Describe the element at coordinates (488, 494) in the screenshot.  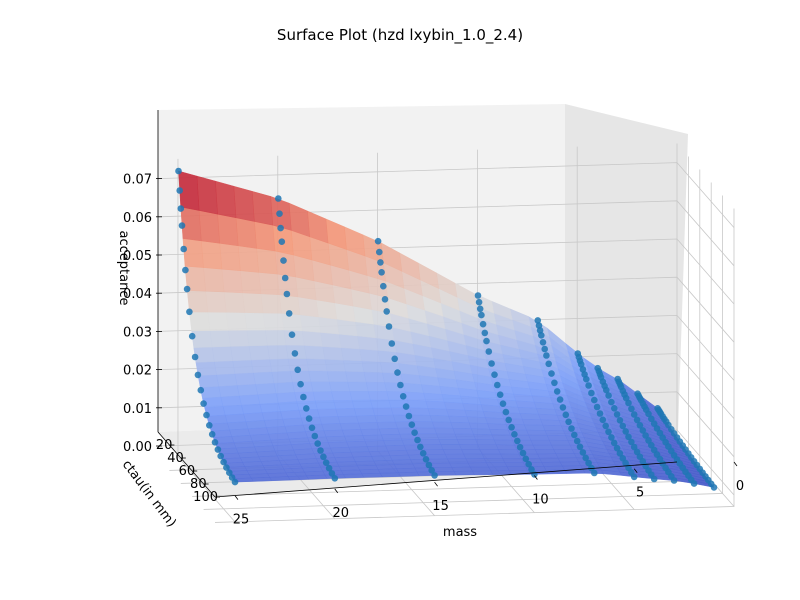
I see `x-tick-labels: 25 20 15 10 5 0` at that location.